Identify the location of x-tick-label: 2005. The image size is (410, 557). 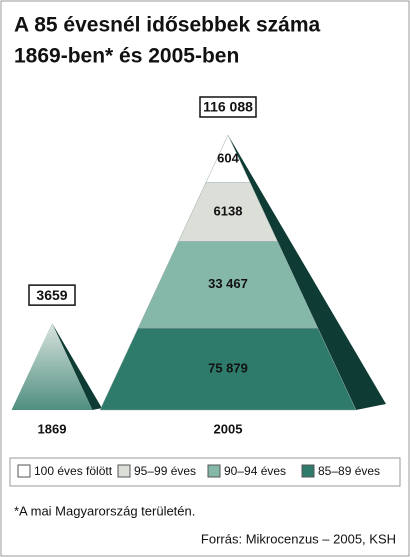
(228, 428).